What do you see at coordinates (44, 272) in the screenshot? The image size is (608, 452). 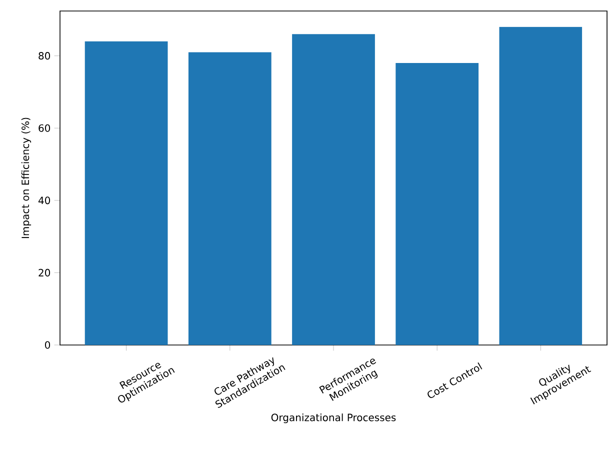 I see `y-tick-label: 20` at bounding box center [44, 272].